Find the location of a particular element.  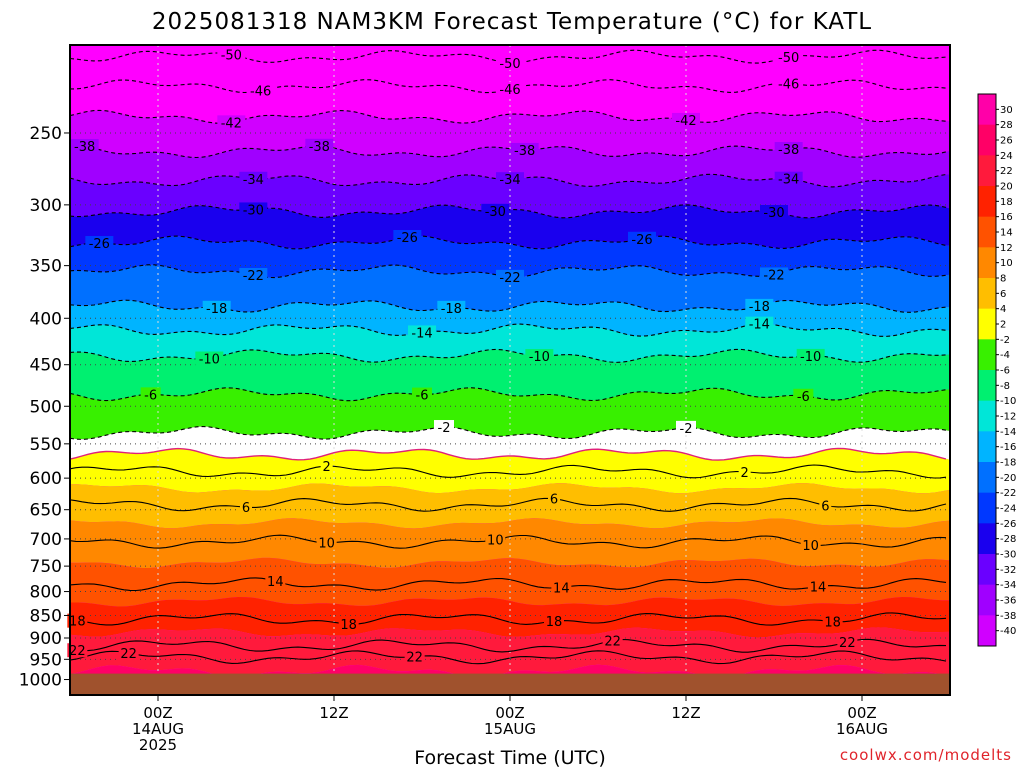

x-tick-label: 00Z is located at coordinates (509, 713).